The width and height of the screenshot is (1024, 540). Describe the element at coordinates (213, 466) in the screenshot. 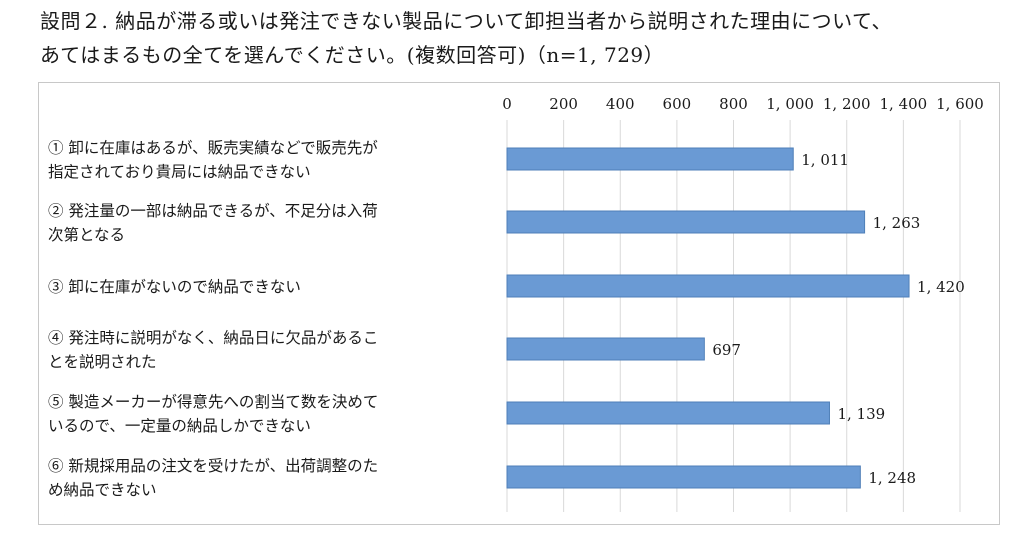

I see `category-label: ⑥ 新規採用品の注文を受けたが、出荷調整のた` at that location.